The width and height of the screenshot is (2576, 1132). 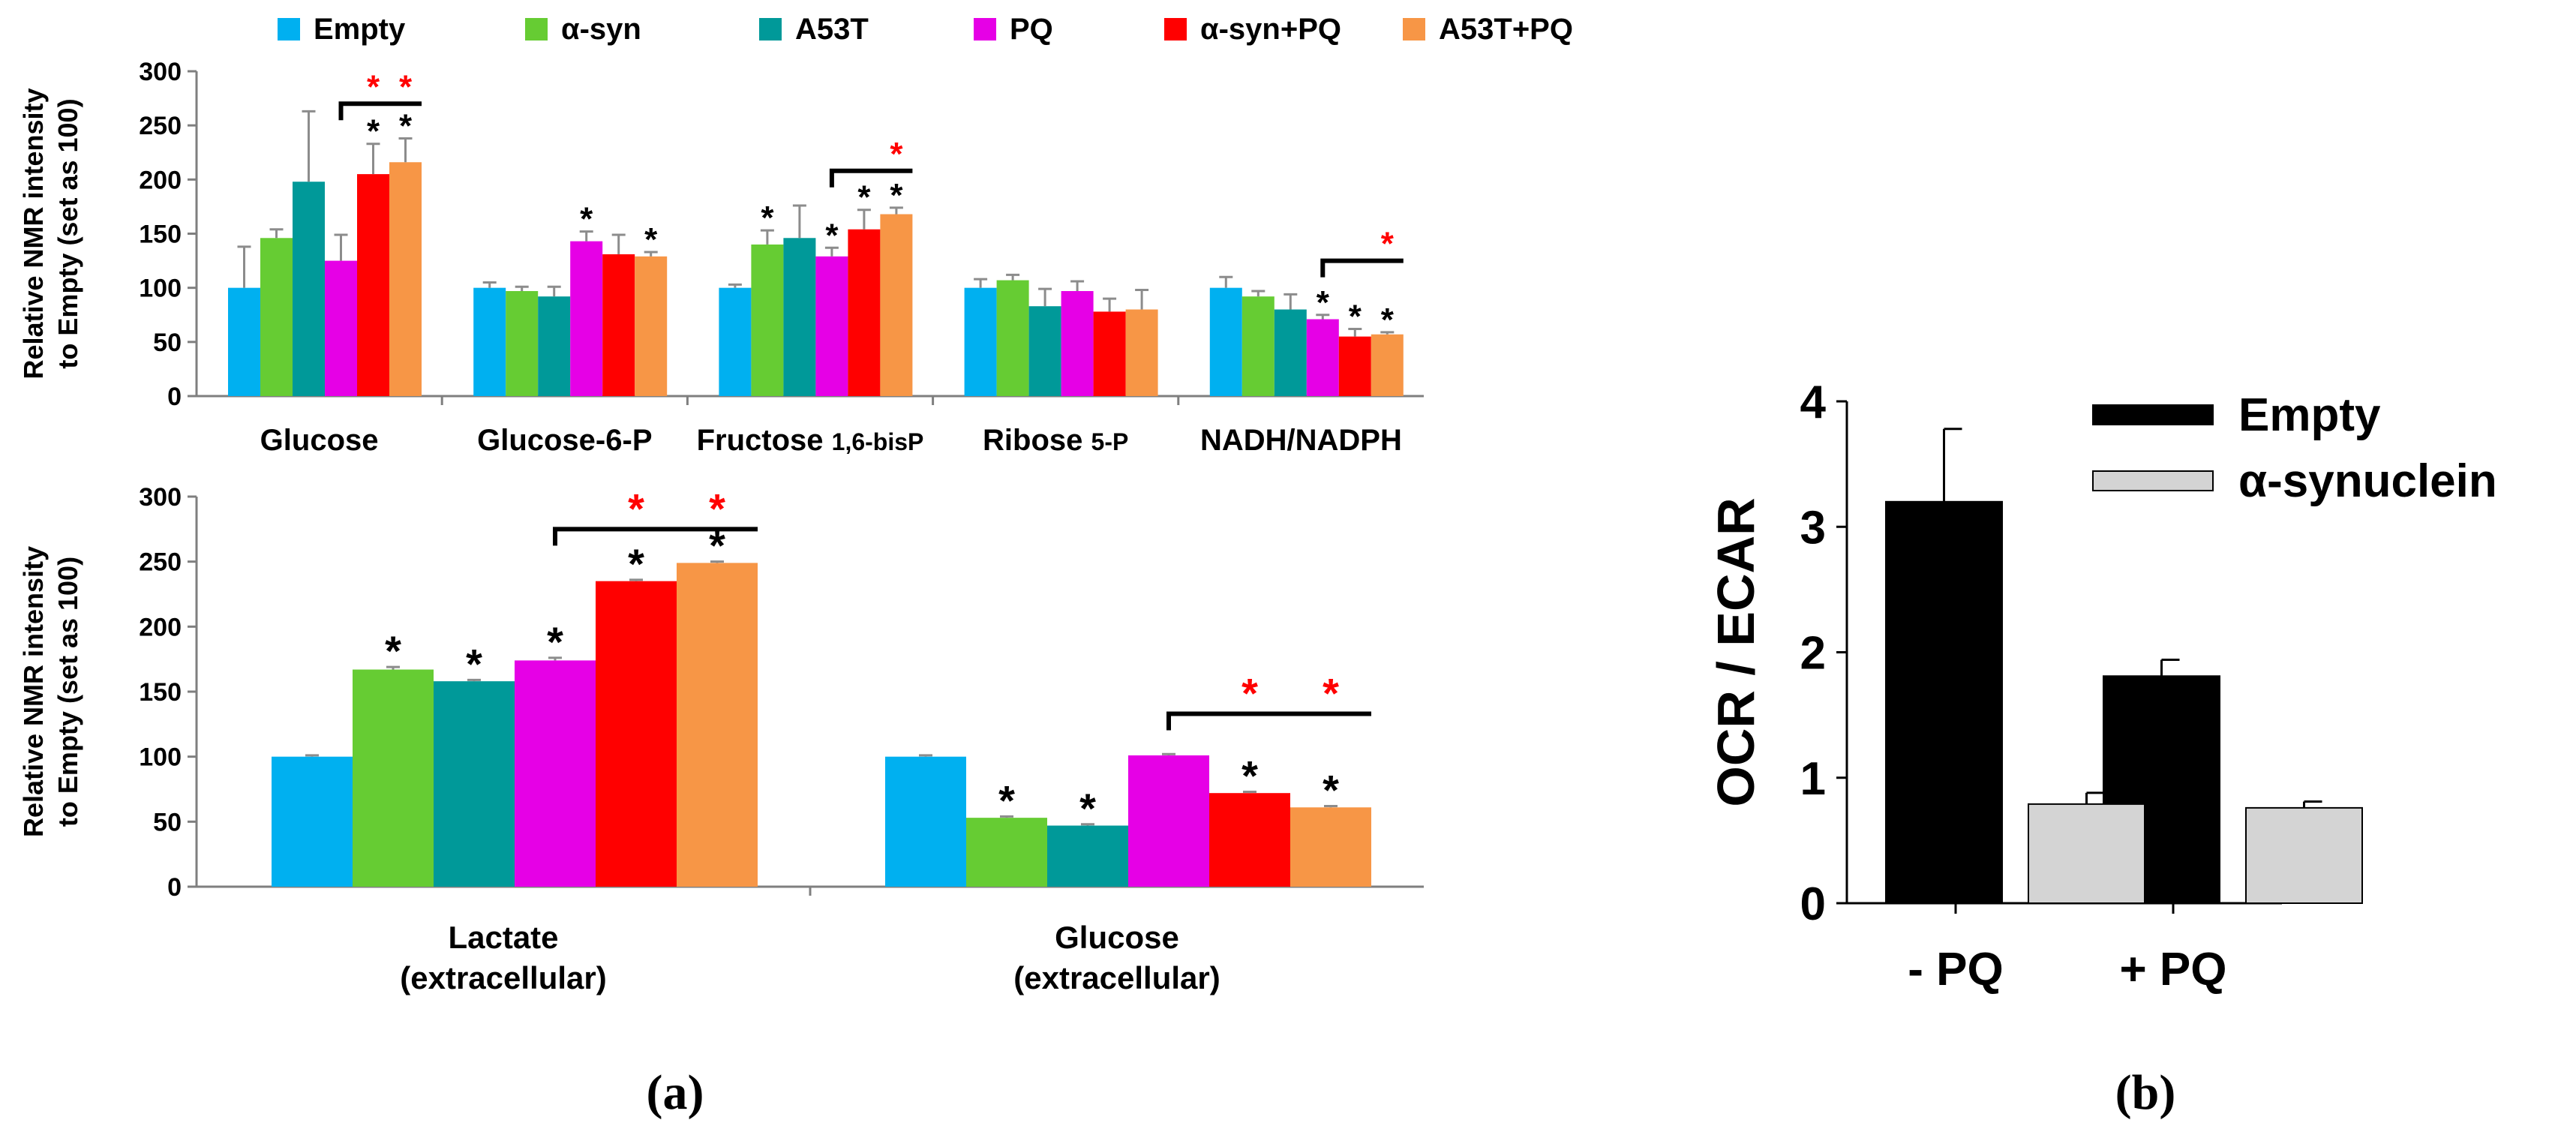 I want to click on x-category-label: Lactate, so click(x=503, y=937).